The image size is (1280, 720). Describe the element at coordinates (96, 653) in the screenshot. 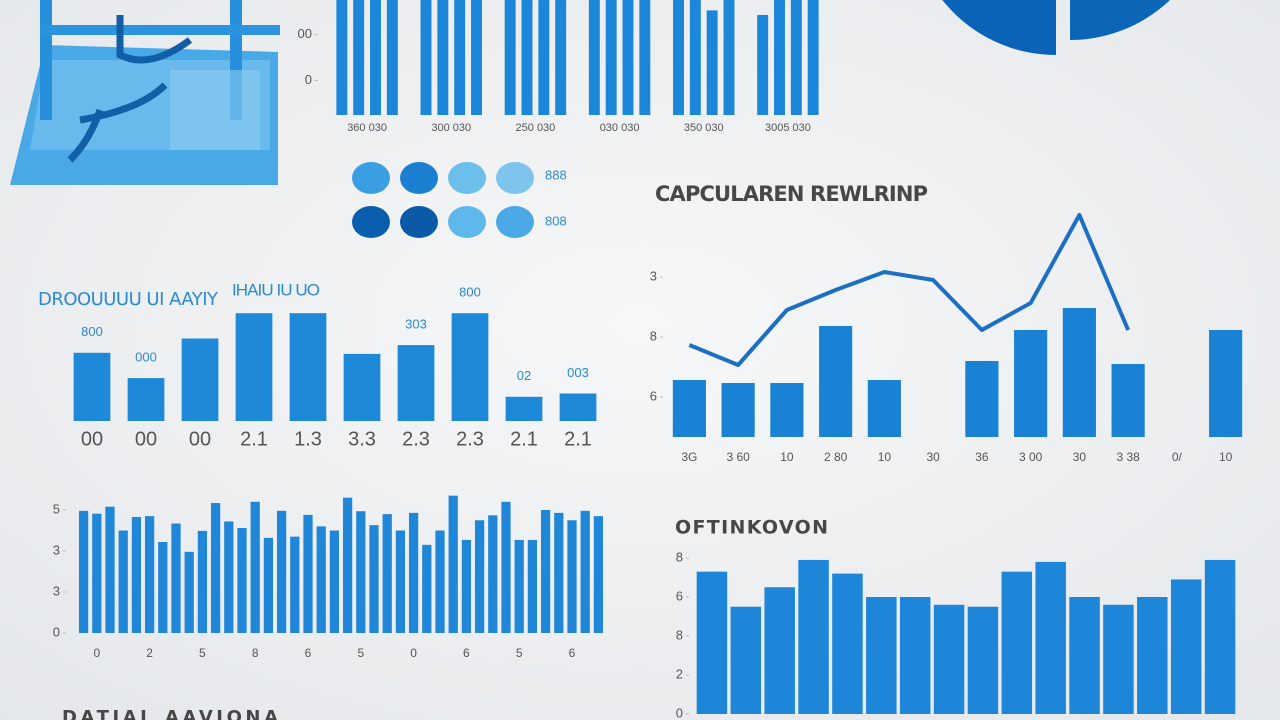

I see `x-tick-label: 0` at that location.